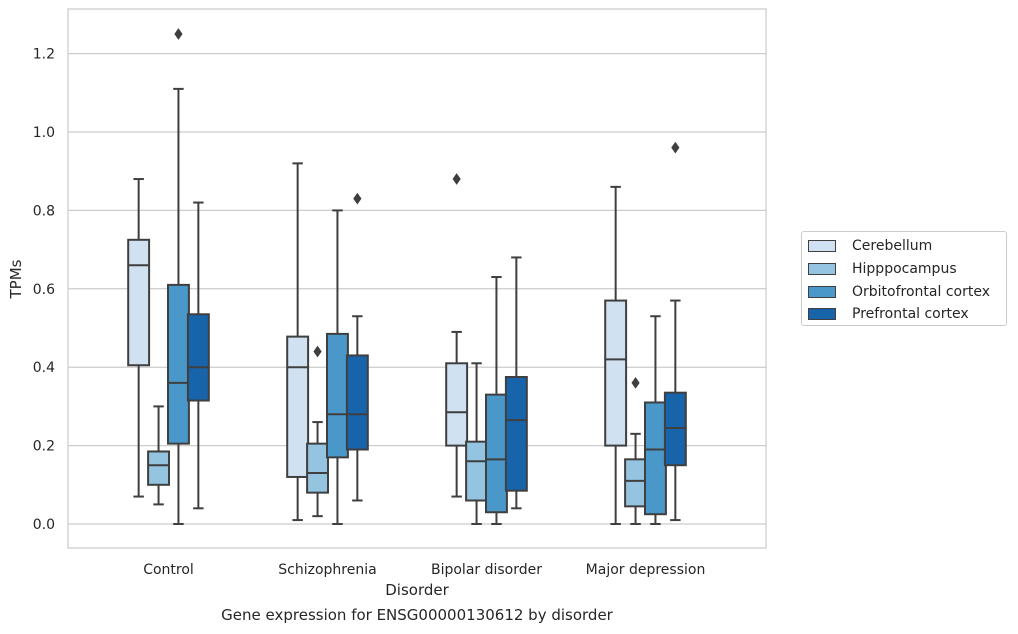 The height and width of the screenshot is (634, 1018). What do you see at coordinates (357, 347) in the screenshot?
I see `box-prefrontal-cortex-schizophrenia` at bounding box center [357, 347].